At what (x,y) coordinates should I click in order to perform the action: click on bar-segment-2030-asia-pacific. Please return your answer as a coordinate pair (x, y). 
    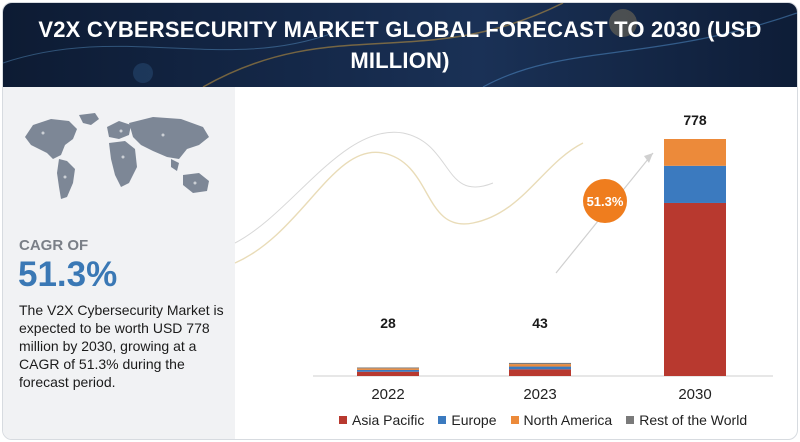
    Looking at the image, I should click on (695, 289).